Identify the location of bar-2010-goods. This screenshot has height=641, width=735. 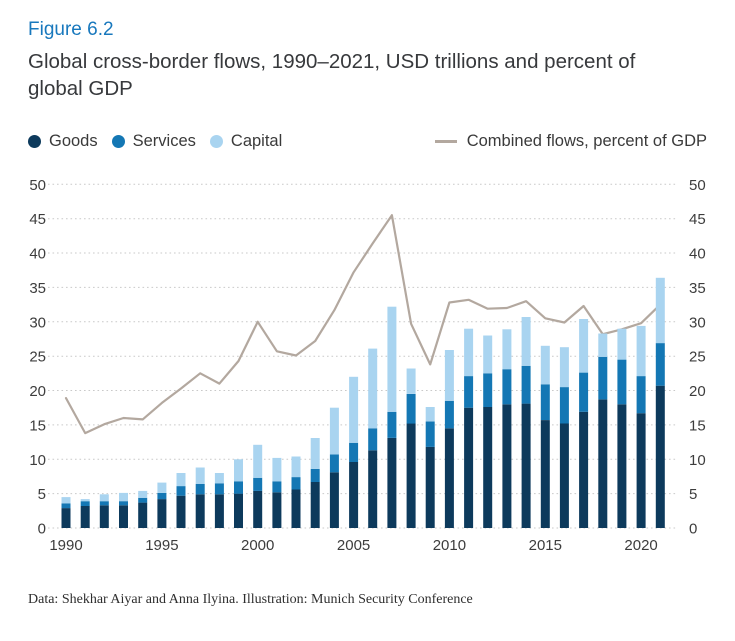
(449, 478).